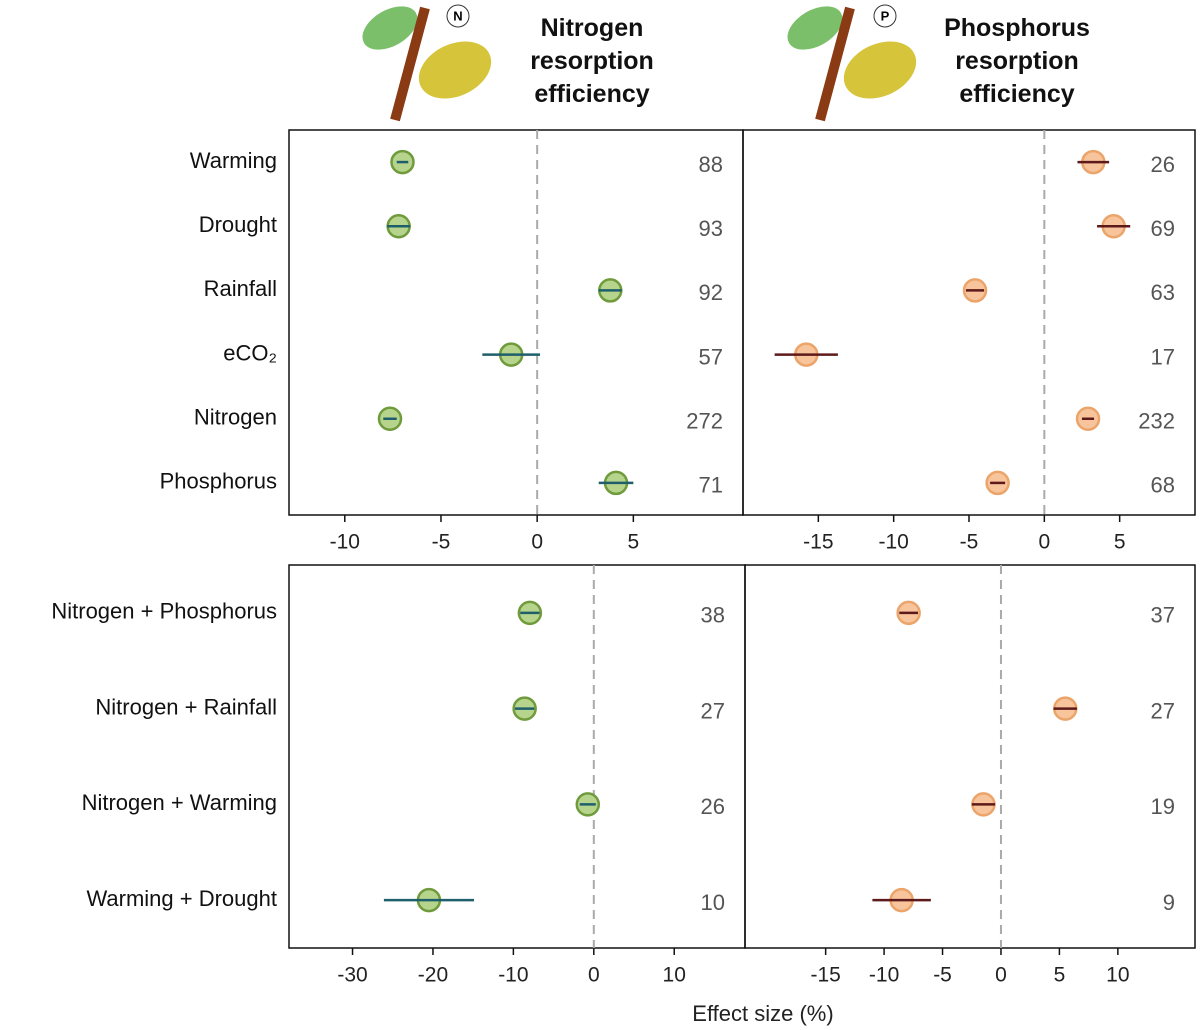  I want to click on count-label: 71, so click(711, 485).